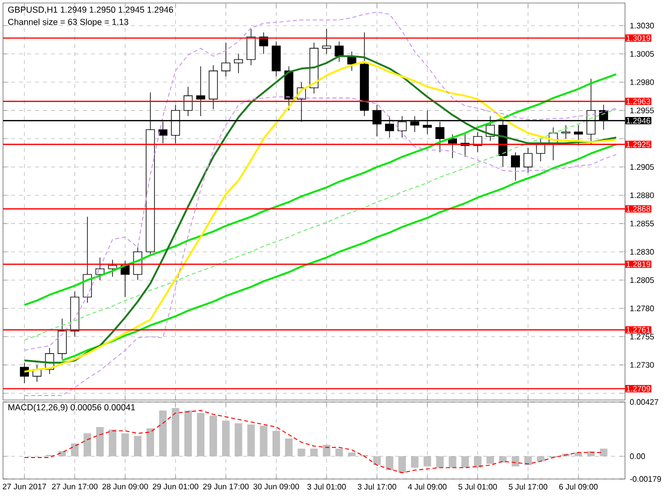 The height and width of the screenshot is (499, 665). Describe the element at coordinates (642, 365) in the screenshot. I see `y-tick-label: 1.2730` at that location.